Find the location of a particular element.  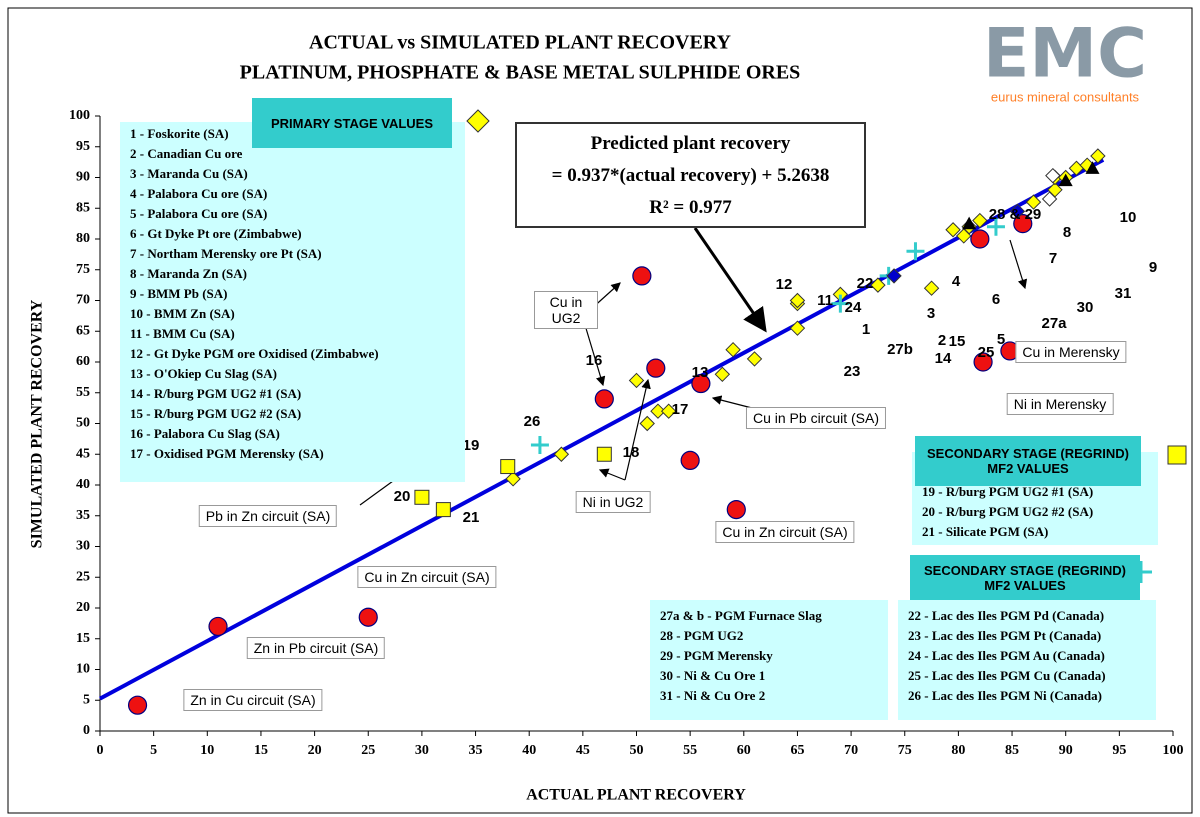

x-tick-label: 50 is located at coordinates (637, 750).